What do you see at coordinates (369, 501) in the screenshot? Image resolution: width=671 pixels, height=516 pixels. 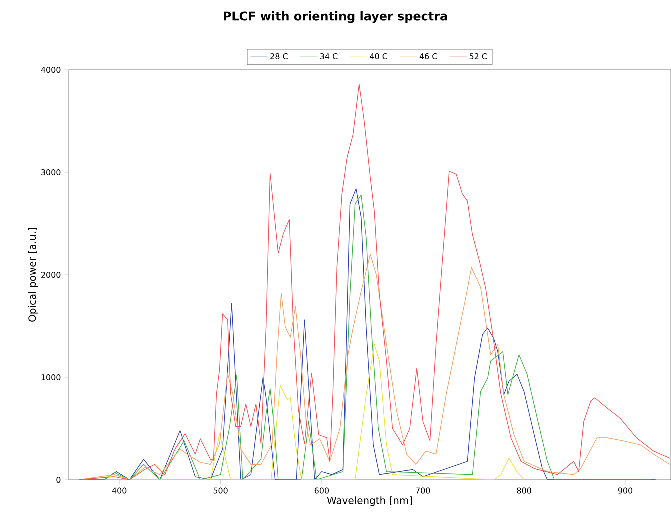 I see `x-axis-title: Wavelength [nm]` at bounding box center [369, 501].